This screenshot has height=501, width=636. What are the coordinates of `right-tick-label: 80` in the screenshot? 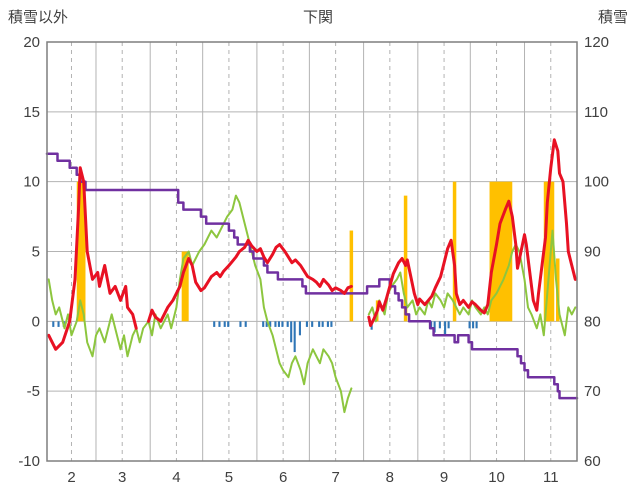 It's located at (592, 321).